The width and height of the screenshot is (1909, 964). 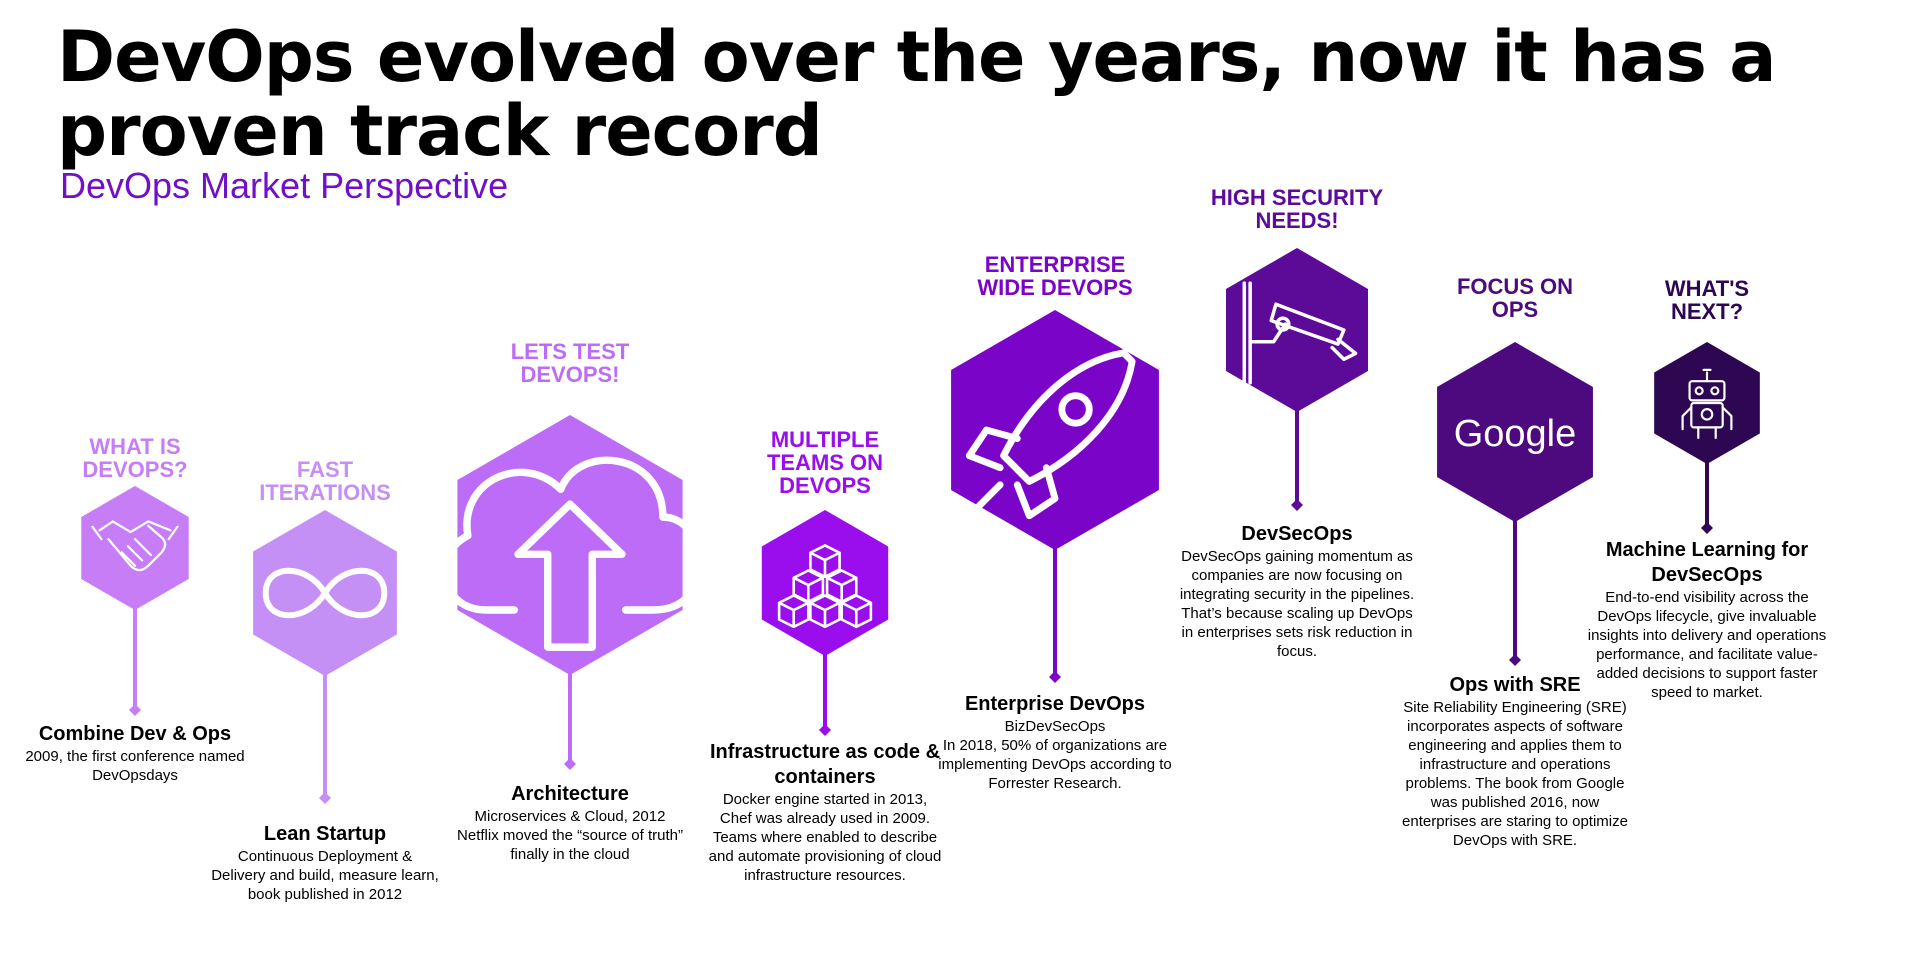 What do you see at coordinates (1050, 434) in the screenshot?
I see `rocket-icon` at bounding box center [1050, 434].